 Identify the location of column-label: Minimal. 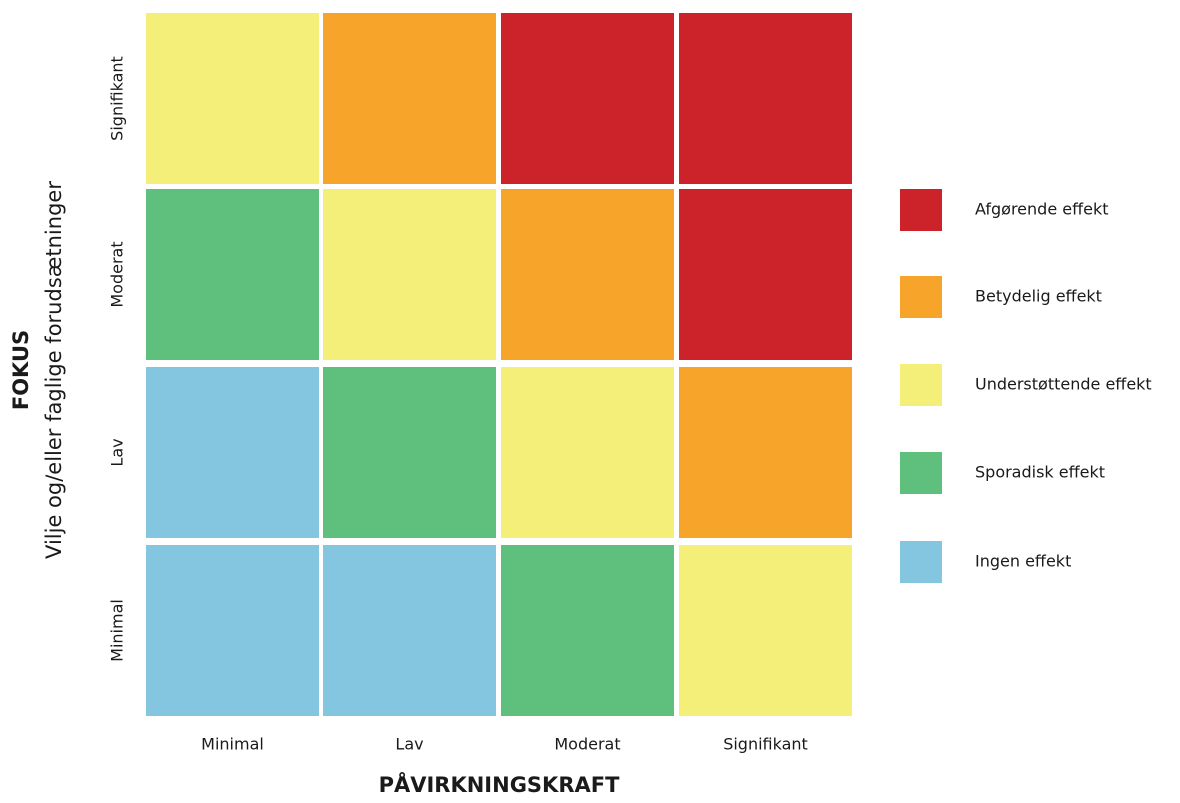
(232, 744).